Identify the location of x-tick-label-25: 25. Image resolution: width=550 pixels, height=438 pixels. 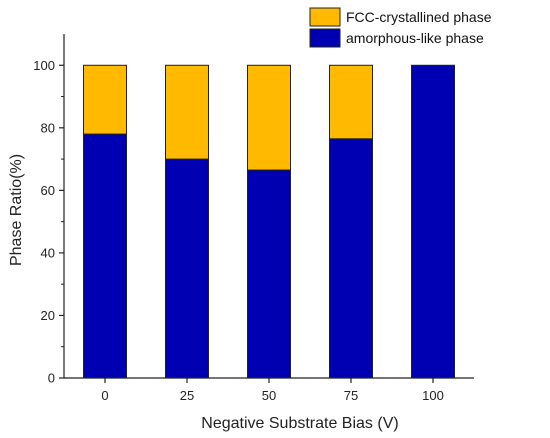
(187, 395).